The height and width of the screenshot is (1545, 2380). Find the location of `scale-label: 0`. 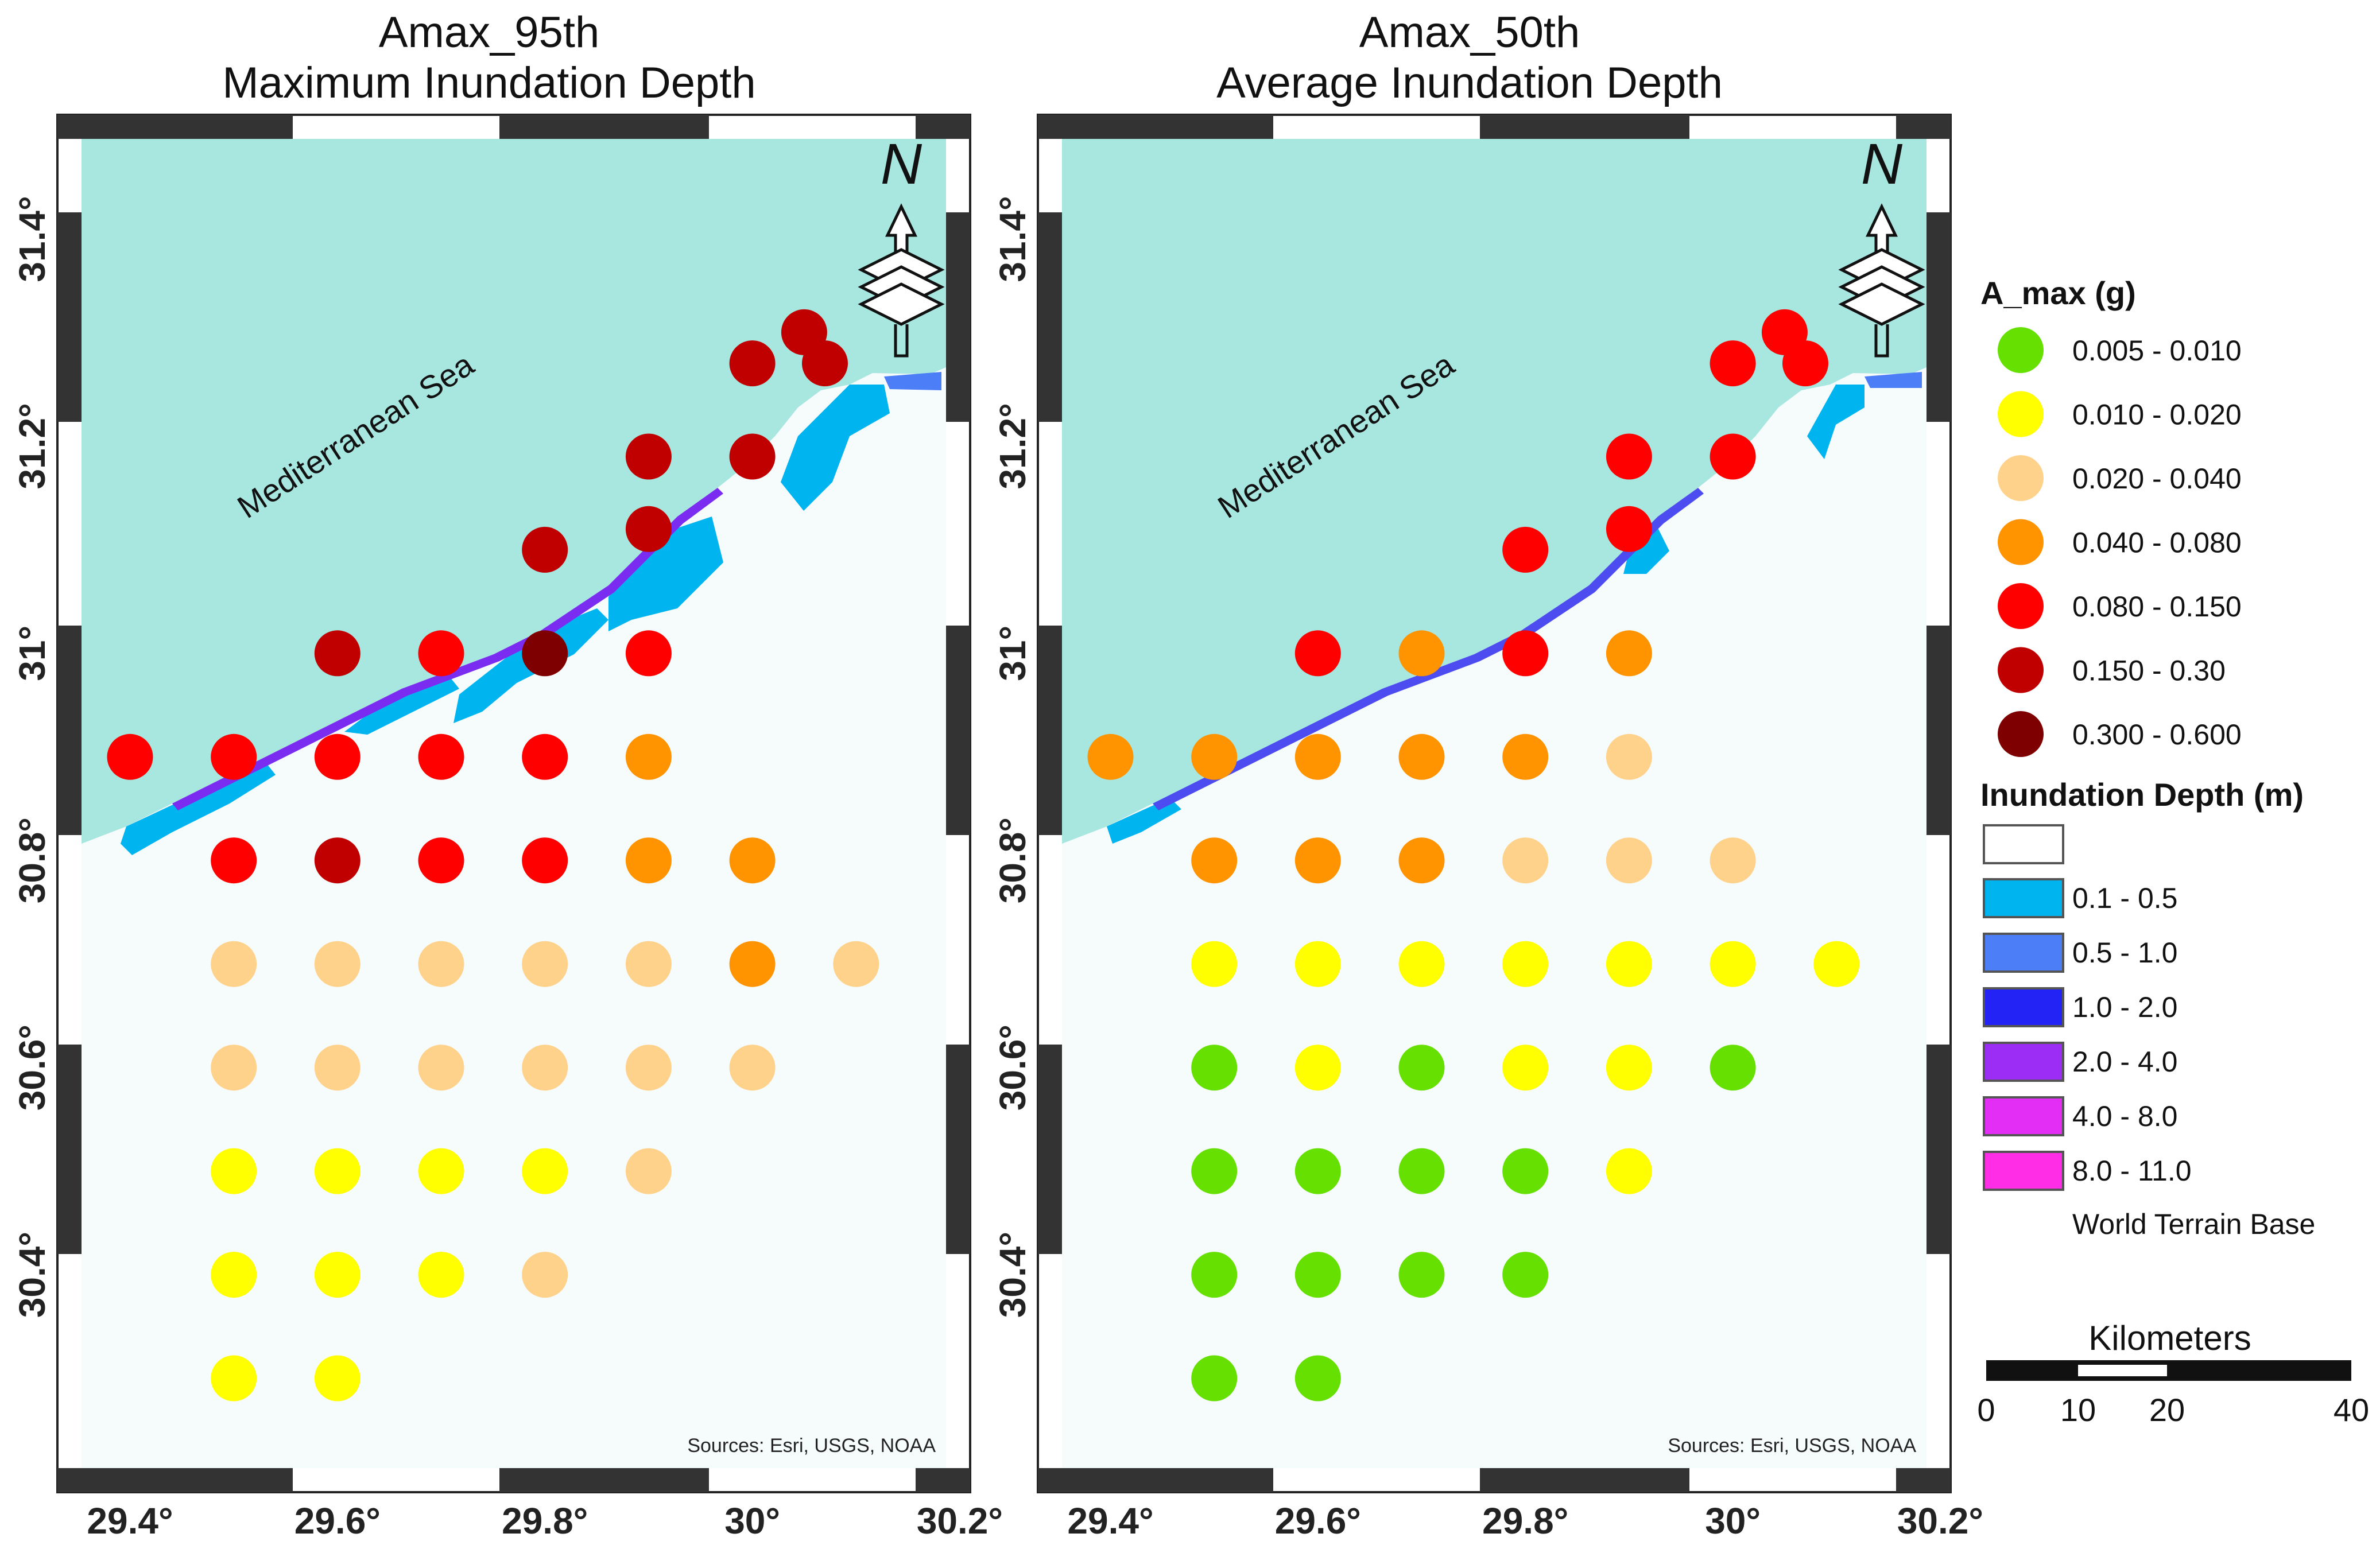

scale-label: 0 is located at coordinates (1986, 1410).